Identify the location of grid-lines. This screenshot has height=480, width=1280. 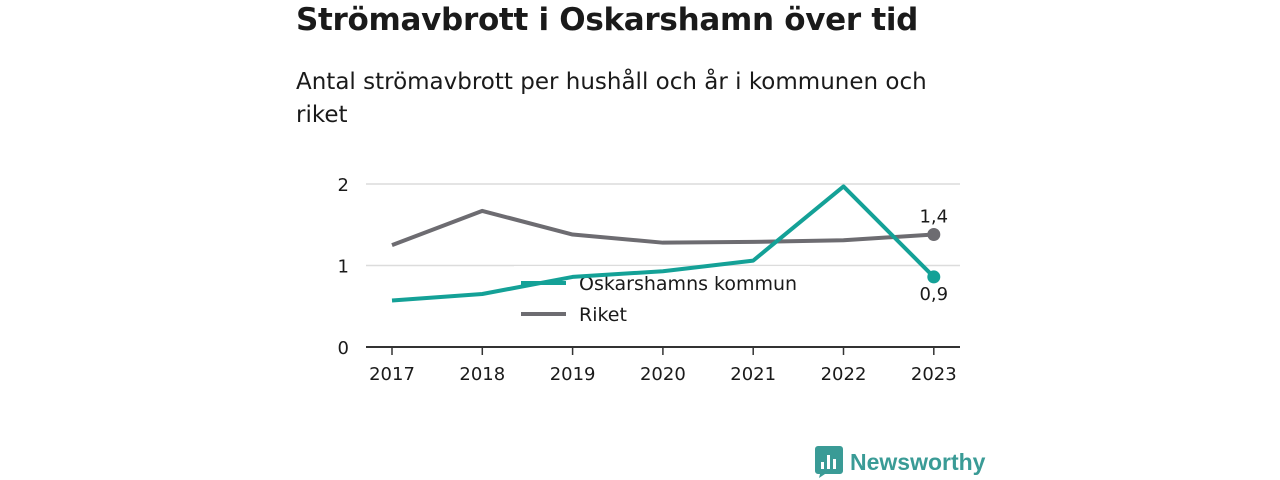
(663, 225).